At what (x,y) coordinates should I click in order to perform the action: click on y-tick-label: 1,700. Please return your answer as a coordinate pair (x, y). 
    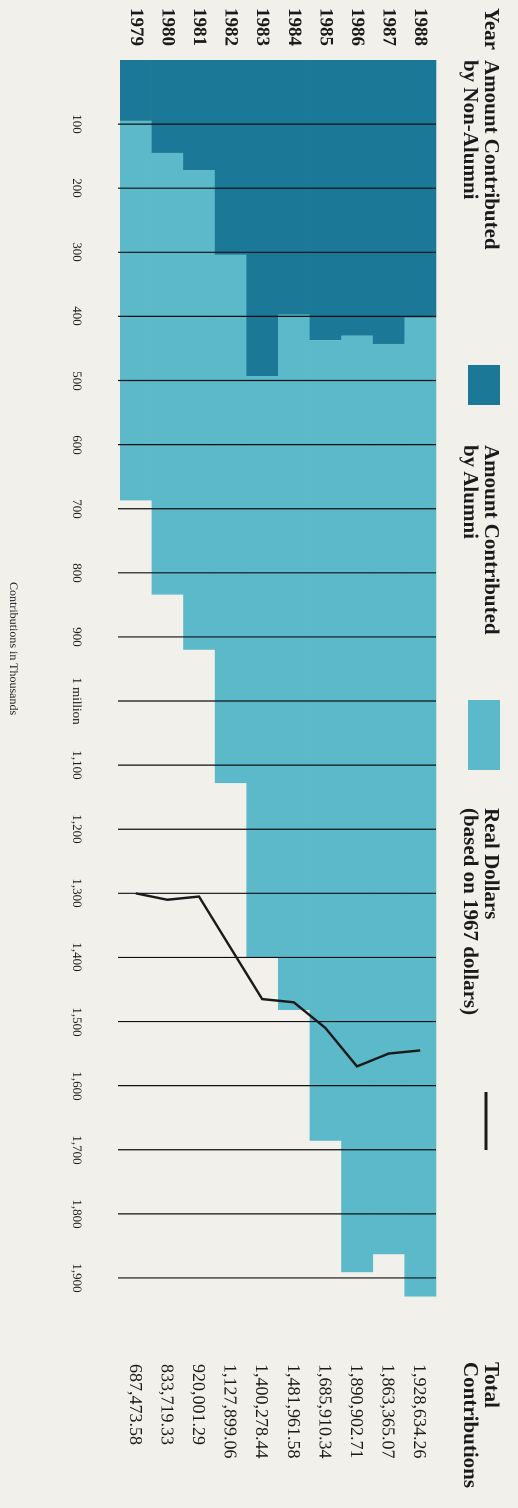
    Looking at the image, I should click on (77, 1150).